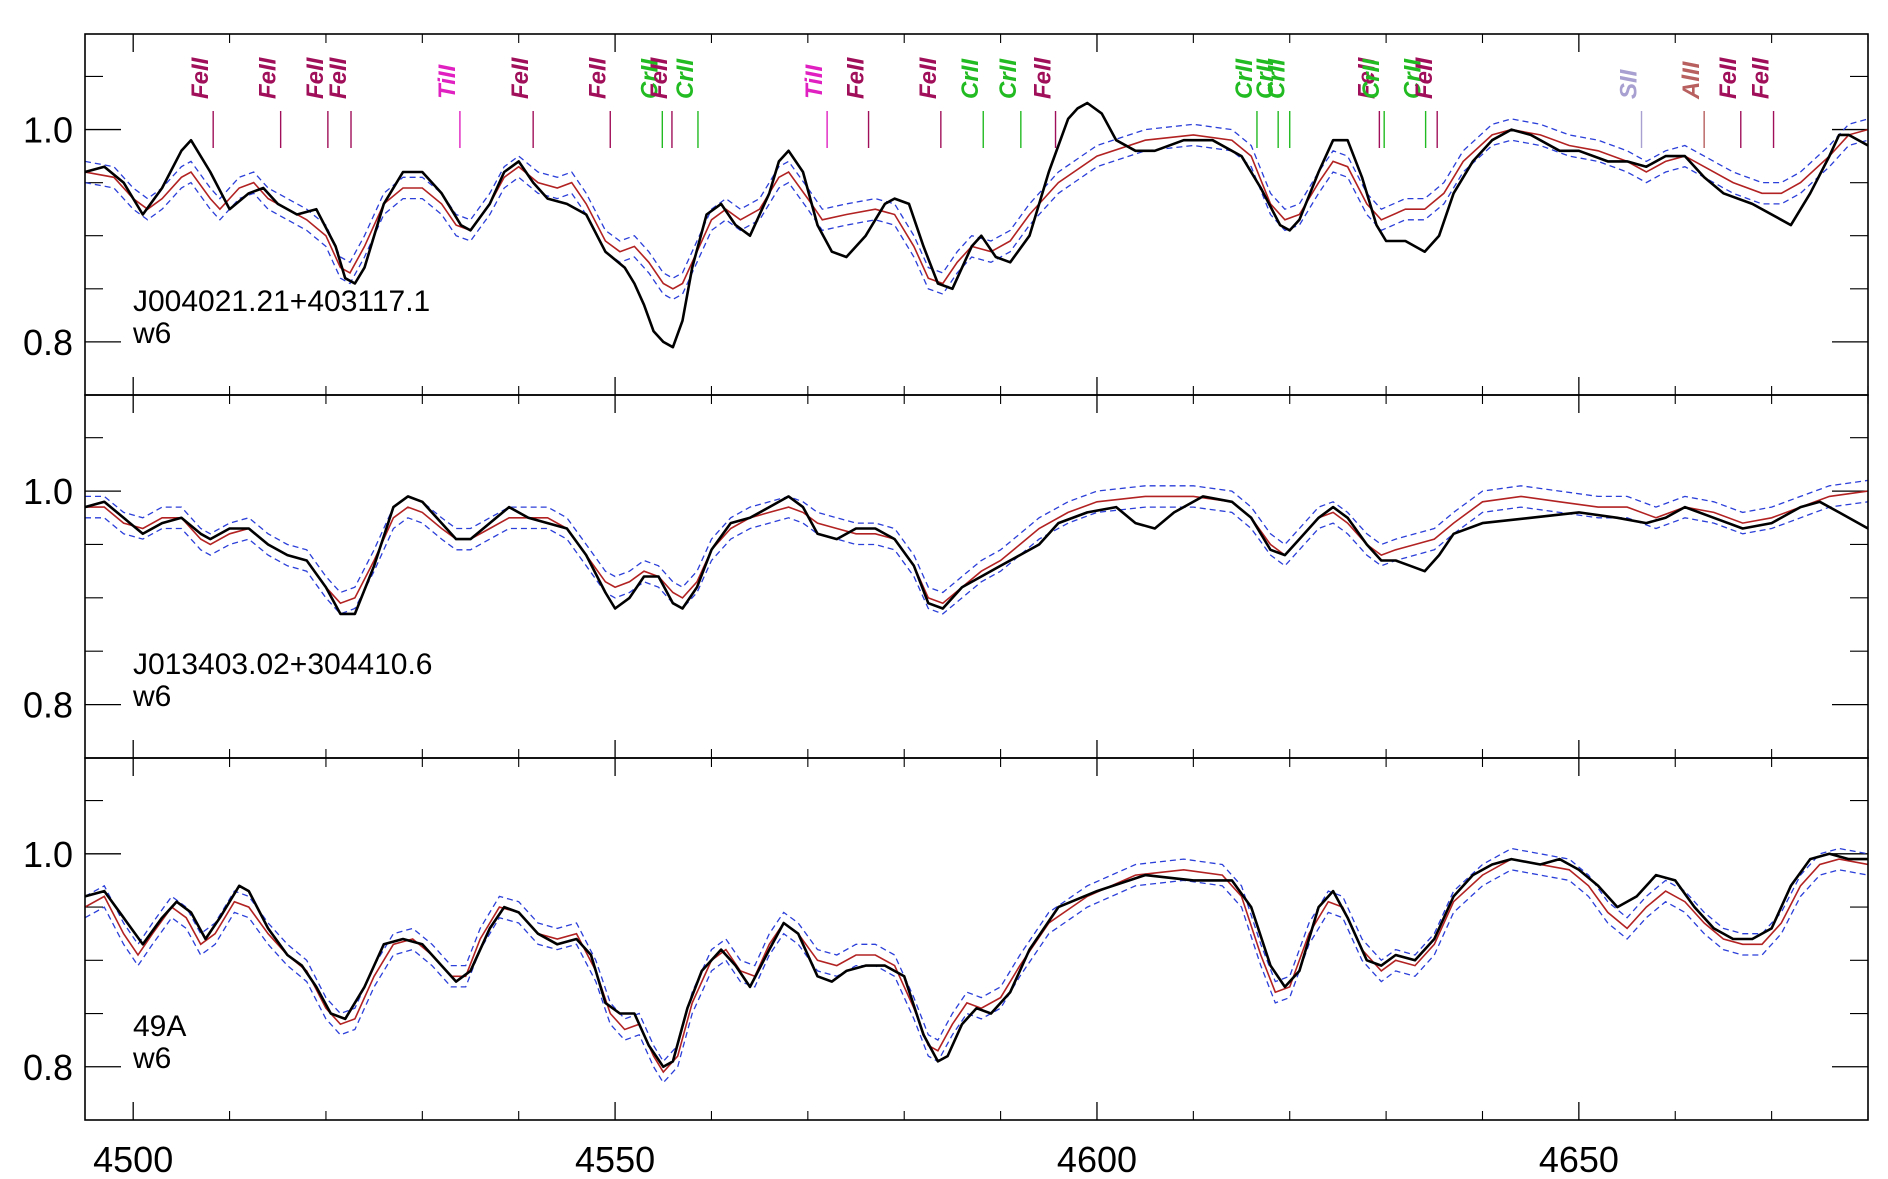 The image size is (1888, 1179). I want to click on x-tick-label: 4600, so click(1097, 1159).